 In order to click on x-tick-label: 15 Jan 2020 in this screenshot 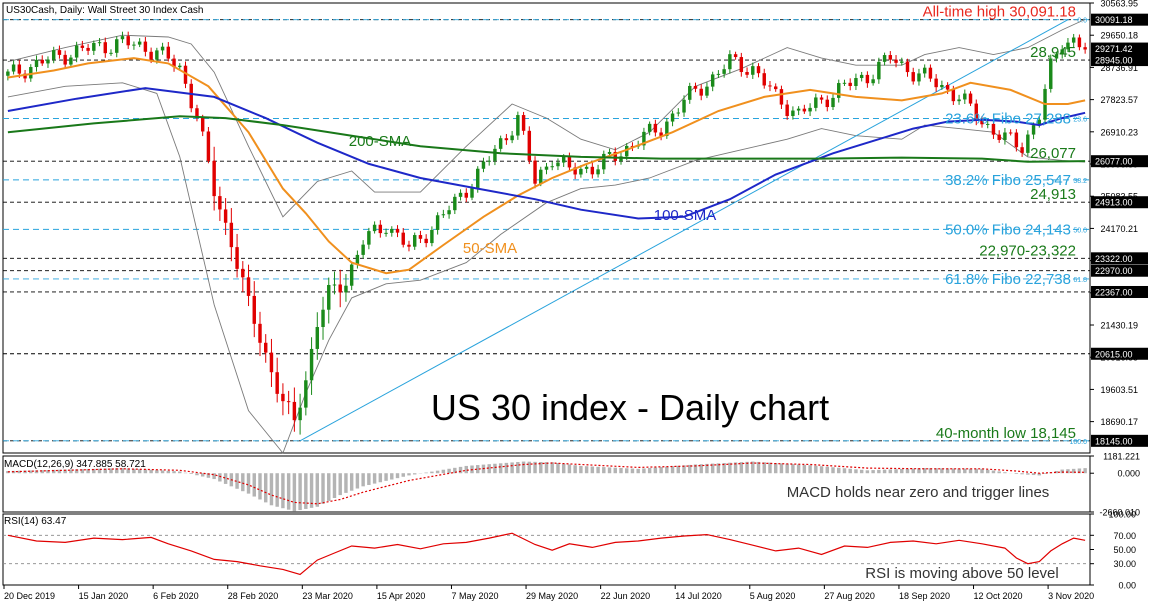, I will do `click(104, 596)`.